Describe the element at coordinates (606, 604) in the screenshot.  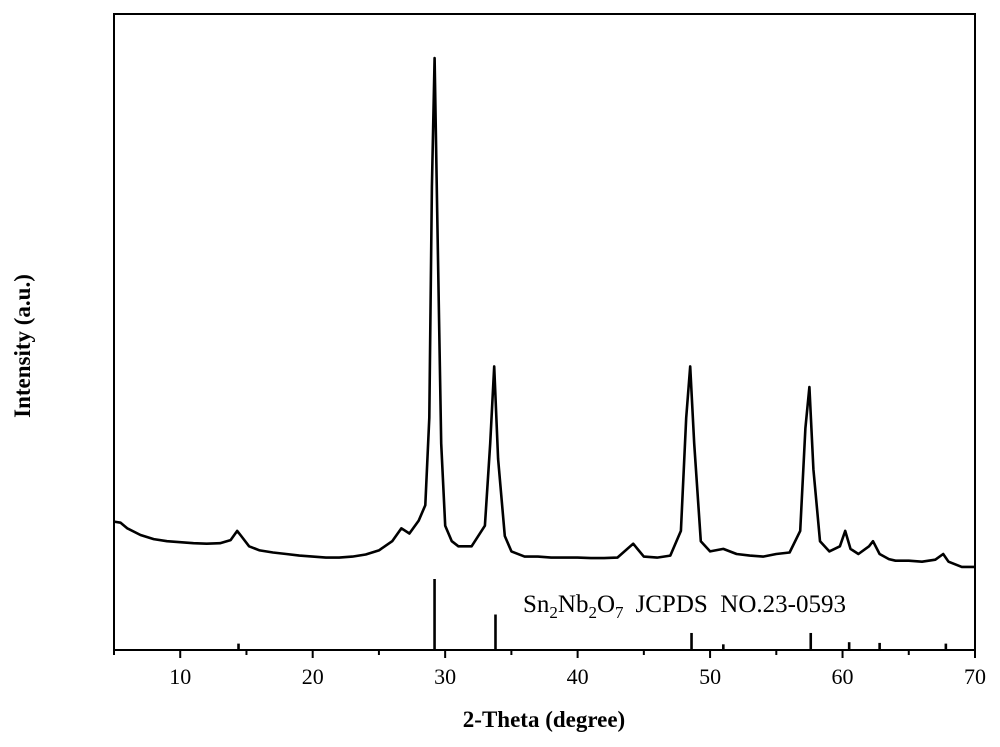
I see `ref-element-o: O` at that location.